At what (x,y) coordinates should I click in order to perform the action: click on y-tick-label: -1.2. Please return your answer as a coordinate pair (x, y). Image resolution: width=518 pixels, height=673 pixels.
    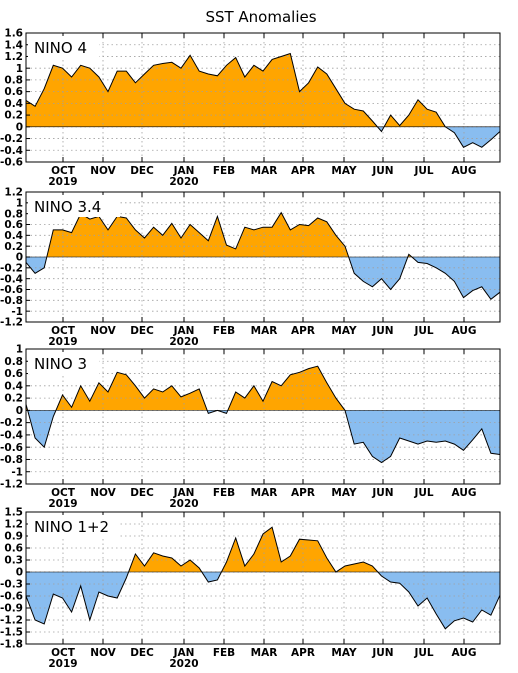
    Looking at the image, I should click on (11, 323).